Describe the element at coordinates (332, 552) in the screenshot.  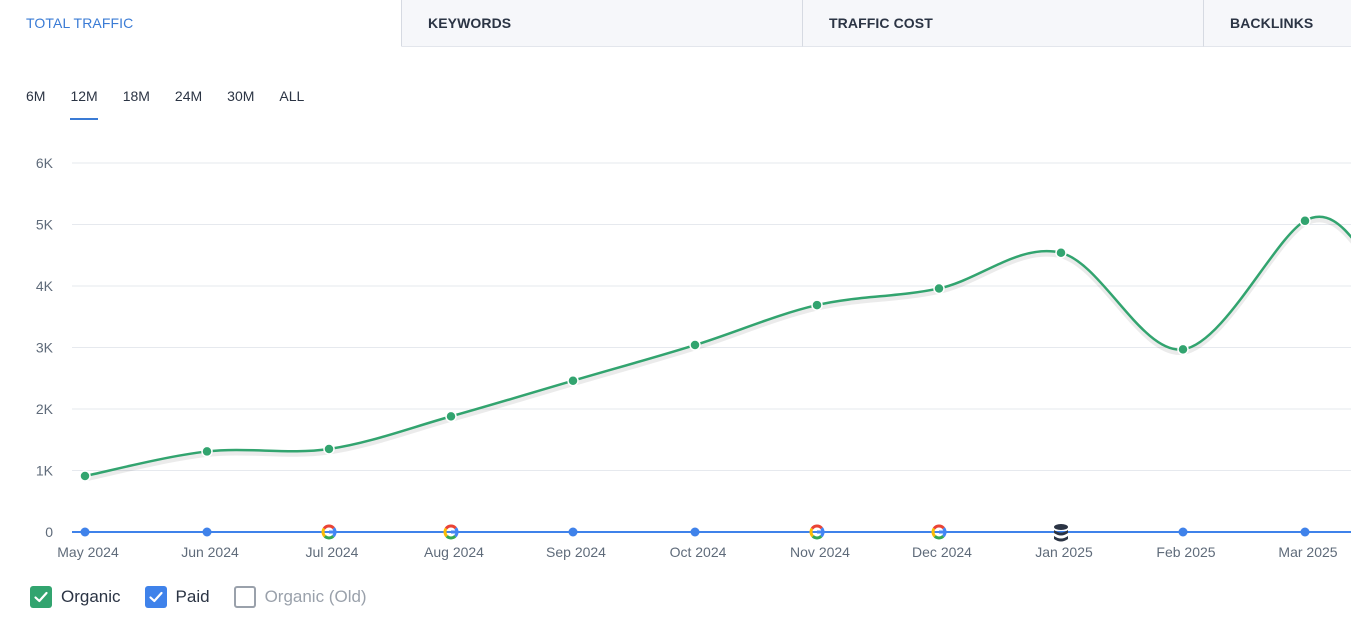
I see `x-tick-label: Jul 2024` at that location.